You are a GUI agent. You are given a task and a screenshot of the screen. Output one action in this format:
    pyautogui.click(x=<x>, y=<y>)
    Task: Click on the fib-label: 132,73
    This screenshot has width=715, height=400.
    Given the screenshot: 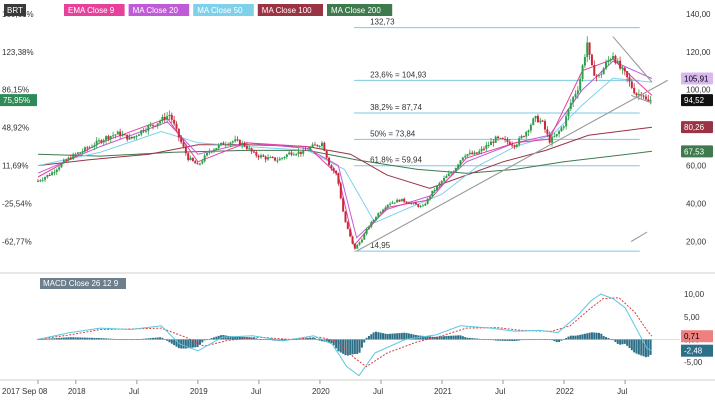 What is the action you would take?
    pyautogui.click(x=382, y=22)
    